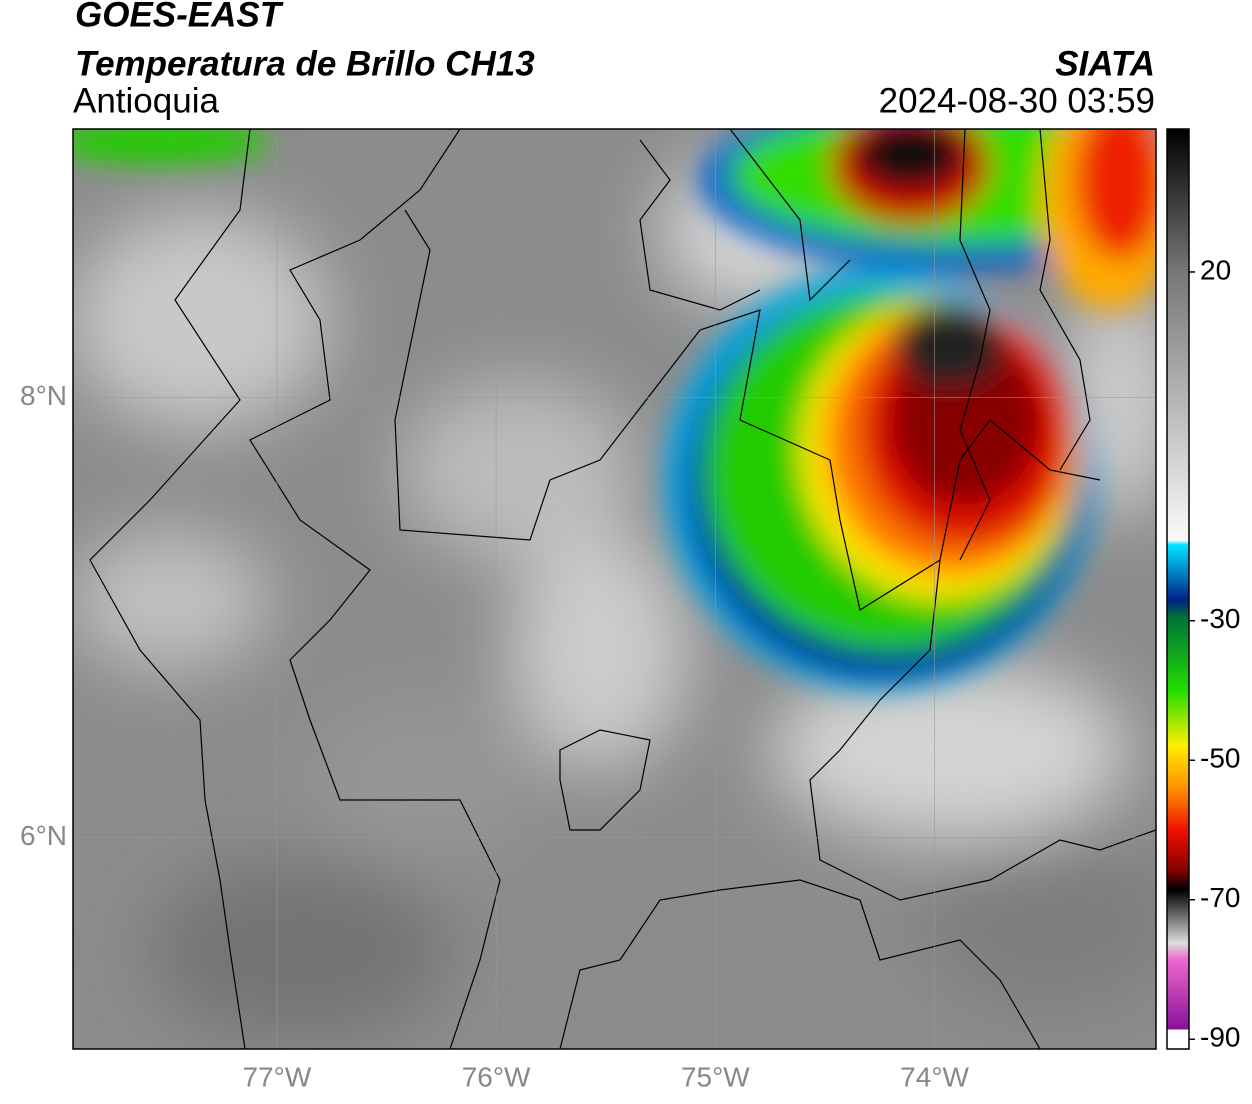 The image size is (1252, 1104). Describe the element at coordinates (1220, 758) in the screenshot. I see `colorbar-tick-label: -50` at that location.